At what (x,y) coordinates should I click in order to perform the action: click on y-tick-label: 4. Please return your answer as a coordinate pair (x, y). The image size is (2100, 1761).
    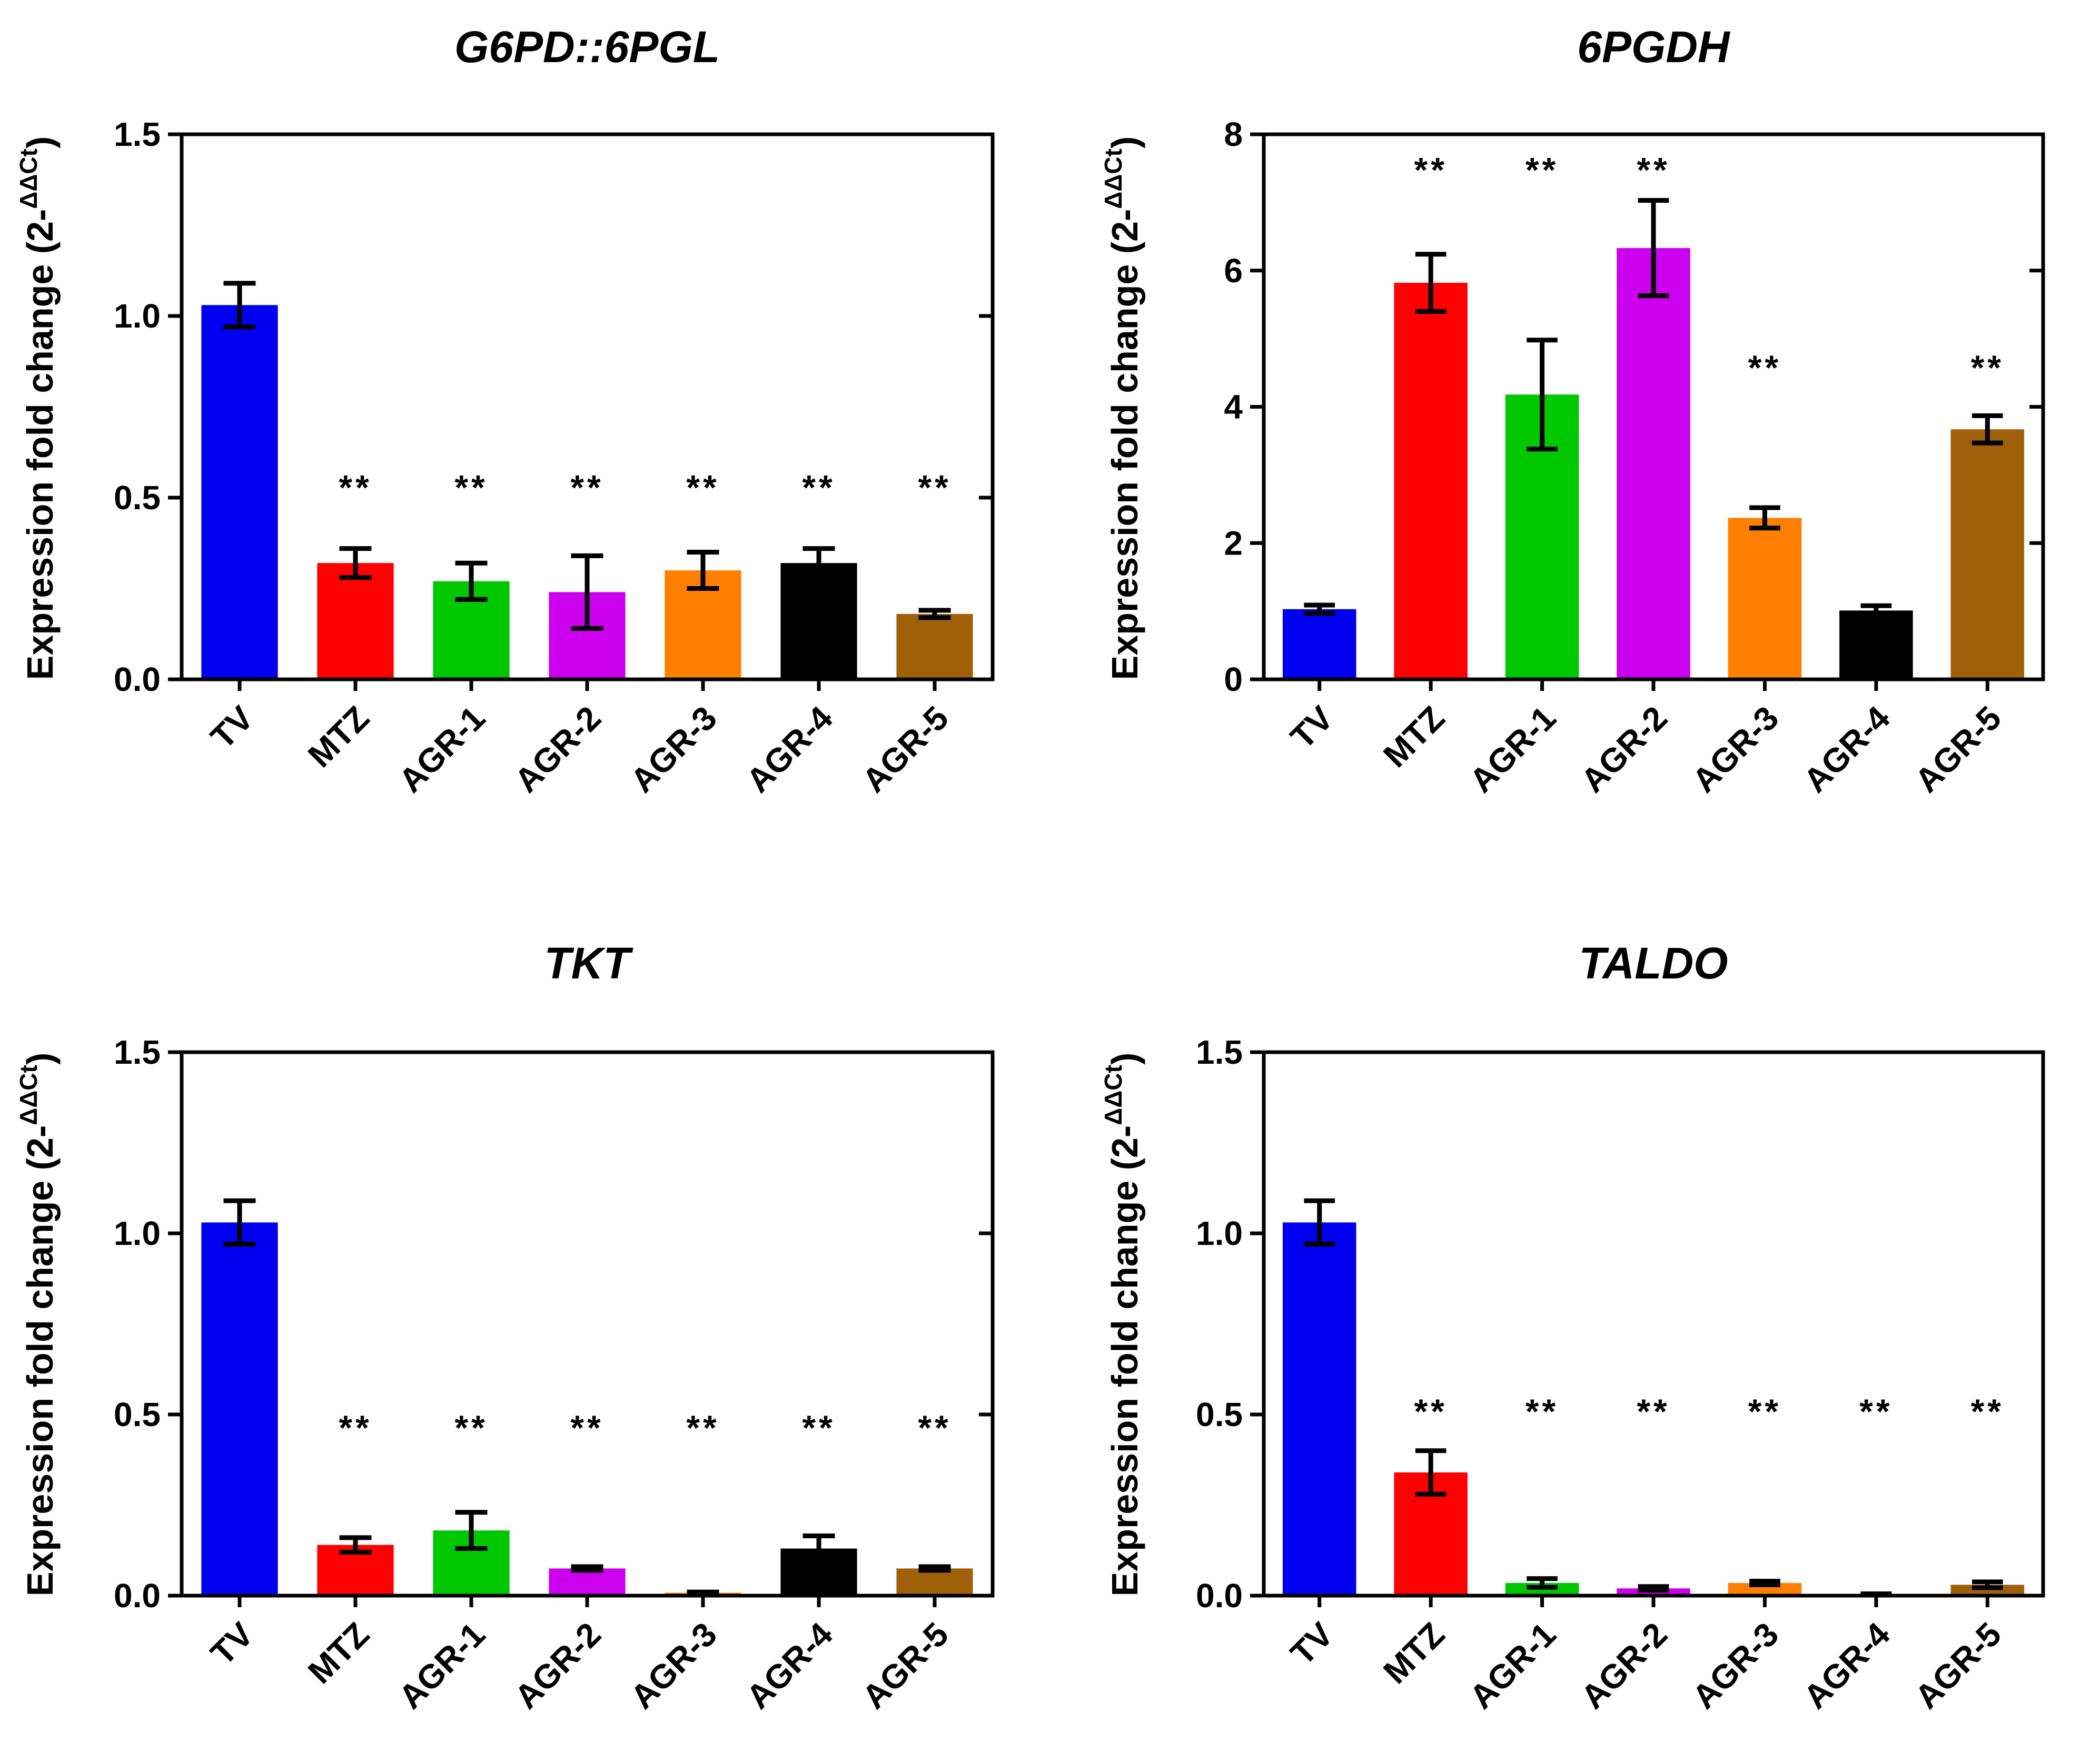
    Looking at the image, I should click on (1234, 407).